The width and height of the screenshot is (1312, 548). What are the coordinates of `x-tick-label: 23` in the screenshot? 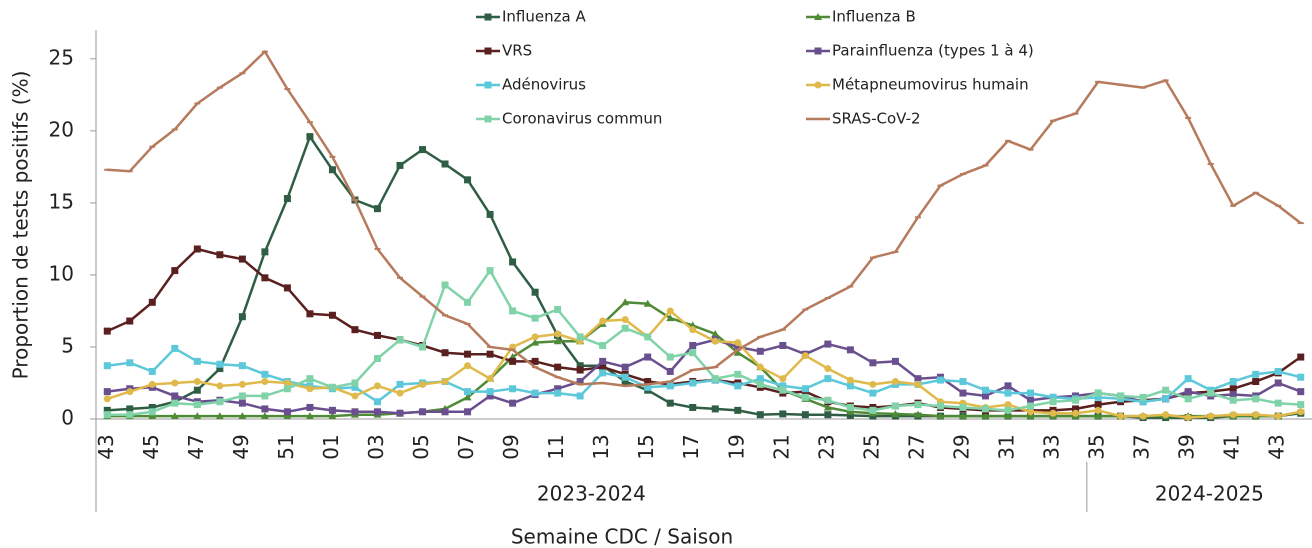 It's located at (826, 446).